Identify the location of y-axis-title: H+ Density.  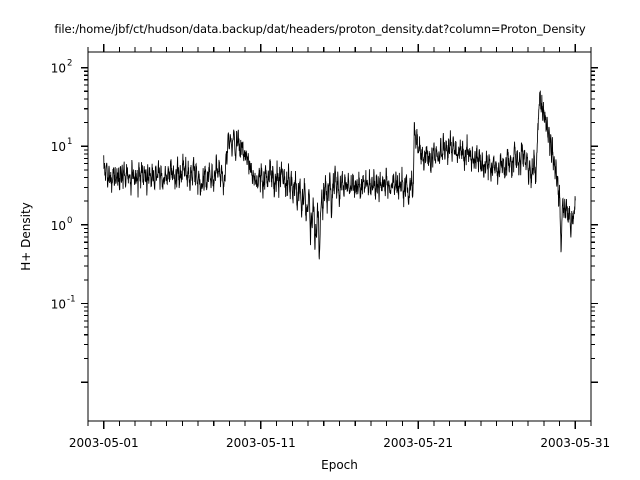
(26, 236).